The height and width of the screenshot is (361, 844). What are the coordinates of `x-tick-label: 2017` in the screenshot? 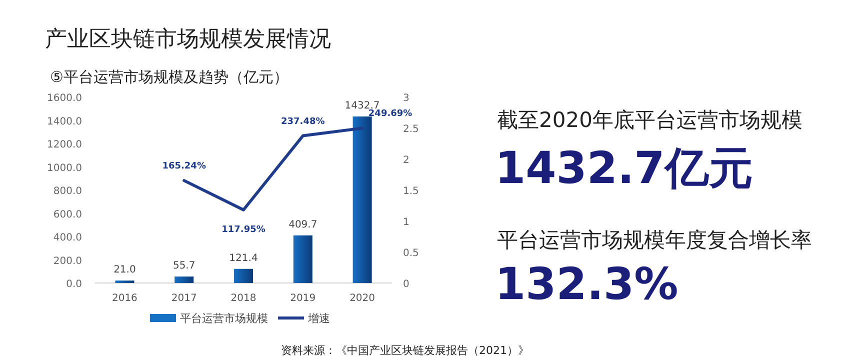 It's located at (184, 298).